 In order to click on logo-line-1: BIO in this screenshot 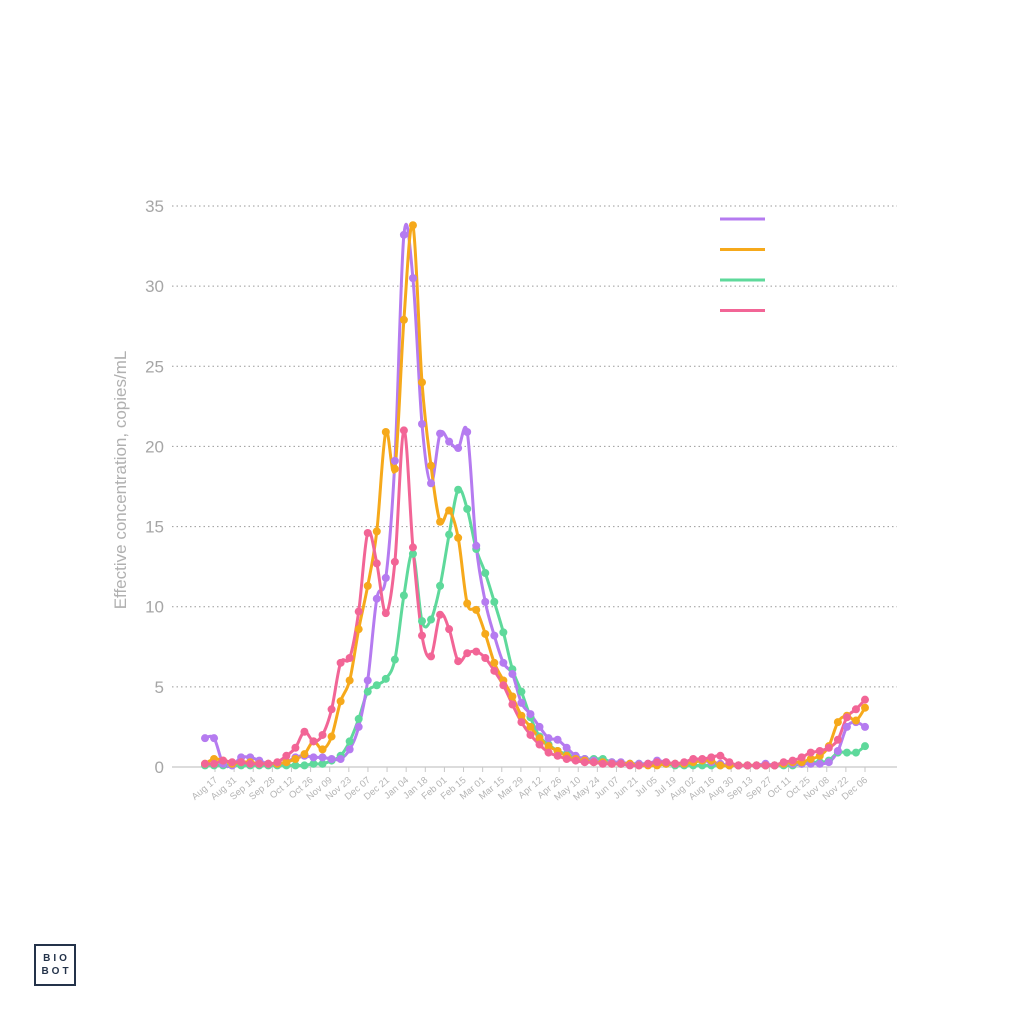, I will do `click(56, 958)`.